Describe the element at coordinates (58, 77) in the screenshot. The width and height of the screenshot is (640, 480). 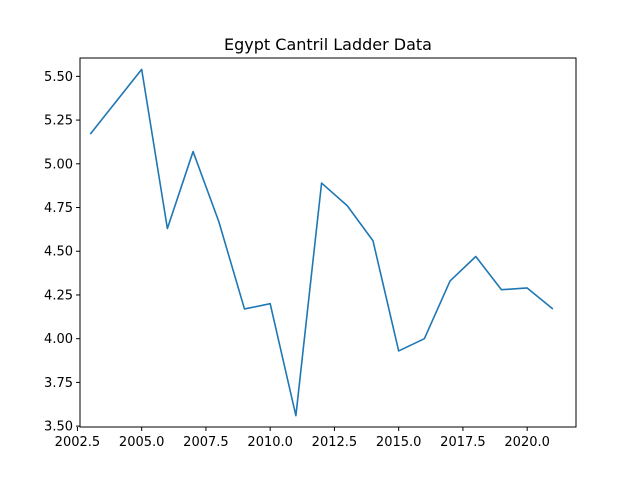
I see `y-tick-label: 5.50` at that location.